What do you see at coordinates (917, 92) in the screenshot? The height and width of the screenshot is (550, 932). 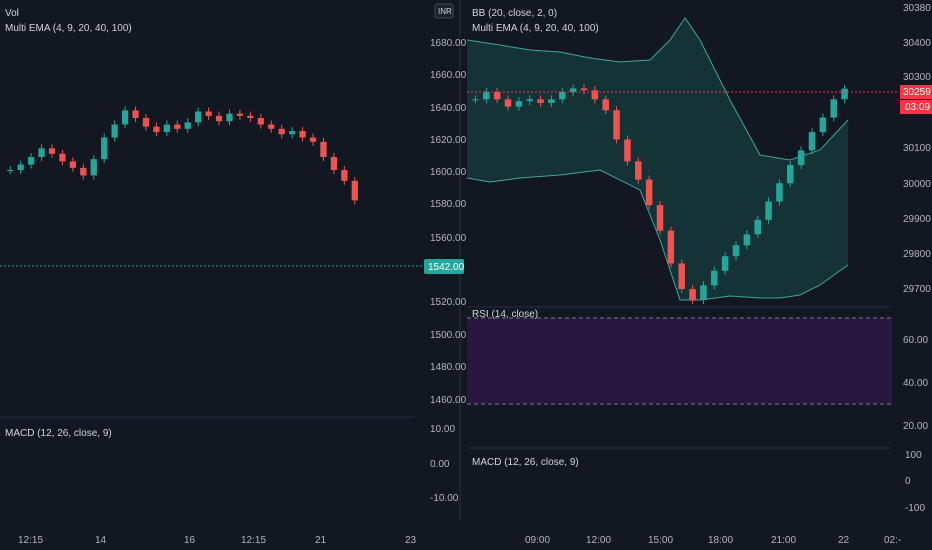 I see `price-tag-value: 30259` at bounding box center [917, 92].